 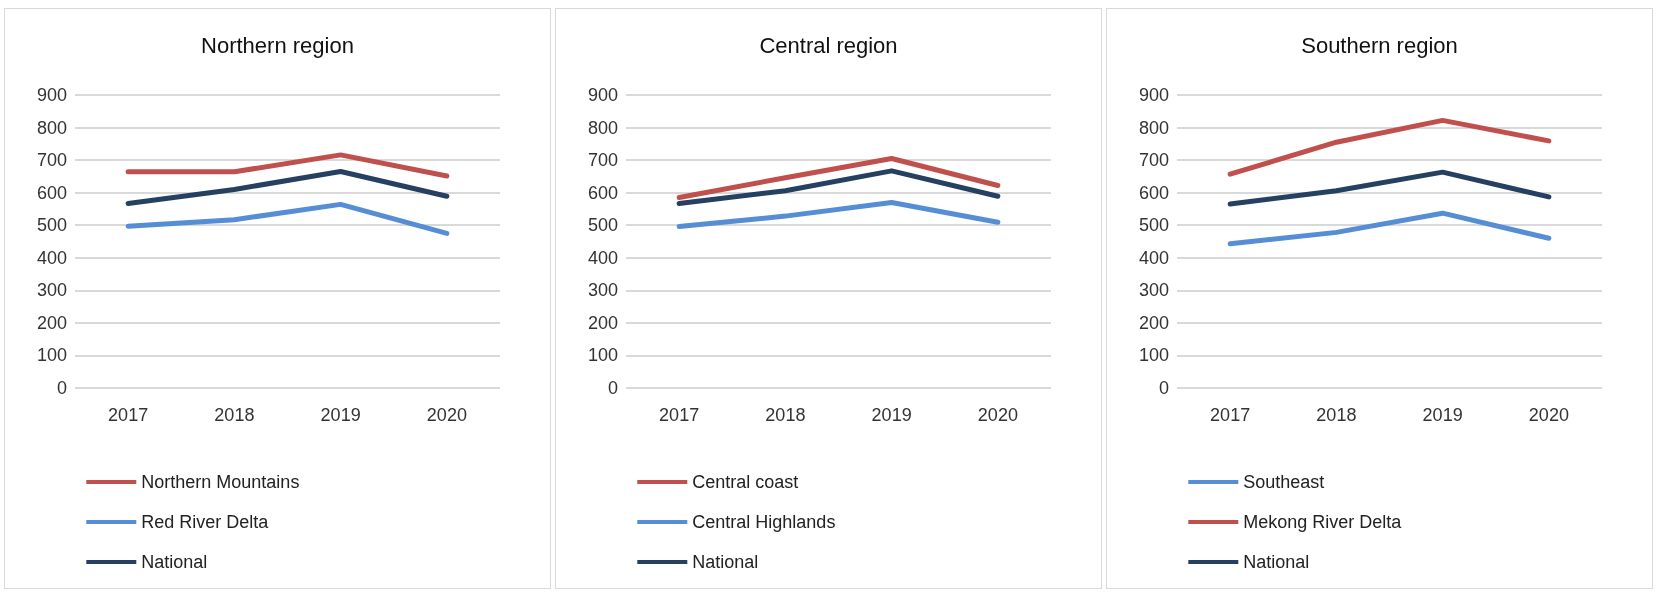 I want to click on legend-label: Red River Delta, so click(x=205, y=522).